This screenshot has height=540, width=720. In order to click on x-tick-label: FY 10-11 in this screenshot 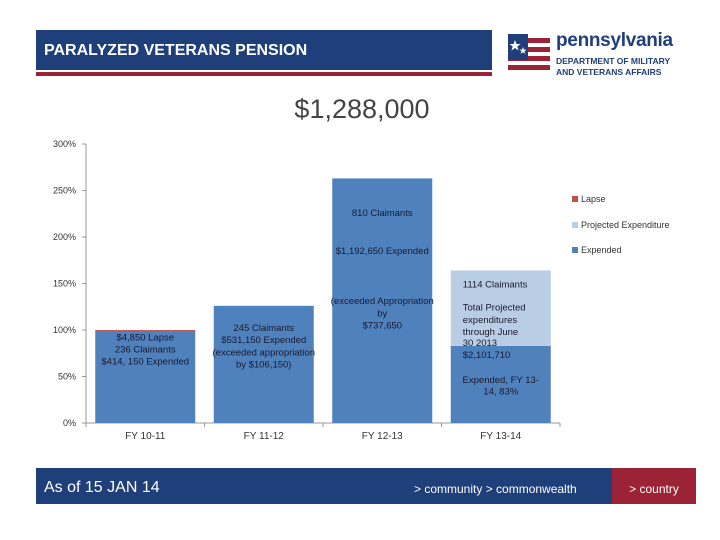, I will do `click(145, 436)`.